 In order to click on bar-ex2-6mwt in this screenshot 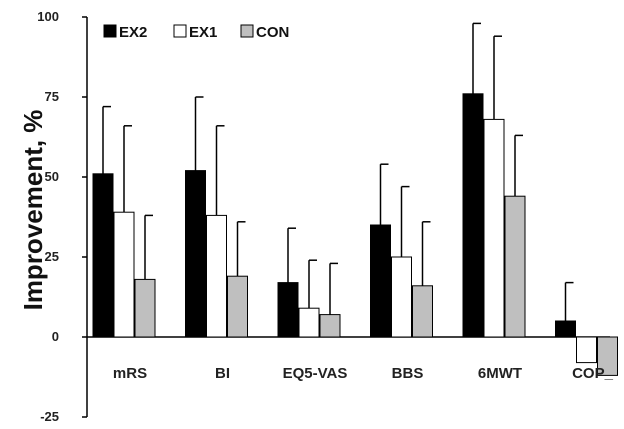, I will do `click(473, 215)`.